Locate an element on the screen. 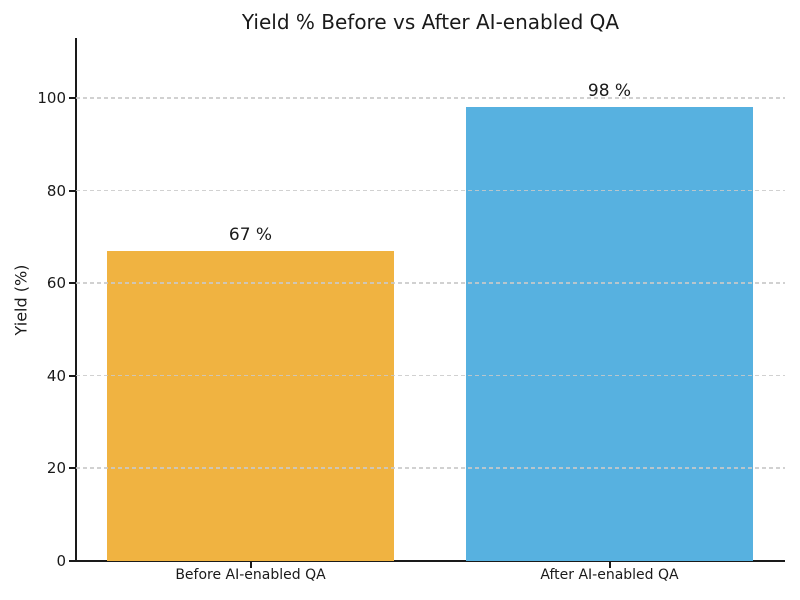 The image size is (800, 600). x-axis-line is located at coordinates (430, 561).